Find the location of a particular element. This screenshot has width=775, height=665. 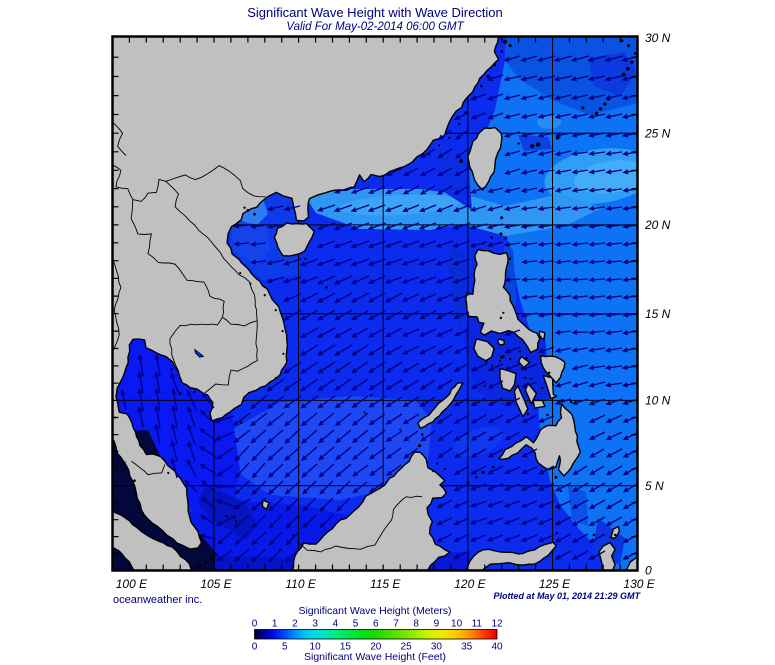

svg-text: 3 is located at coordinates (315, 624).